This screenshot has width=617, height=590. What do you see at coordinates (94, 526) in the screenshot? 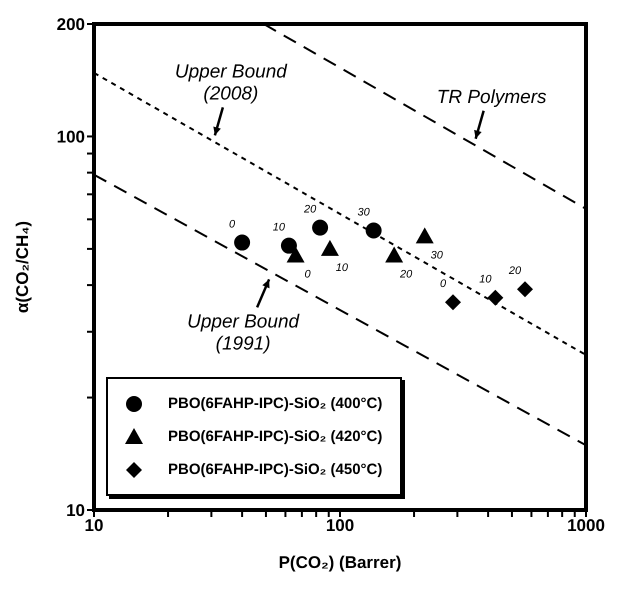
I see `x-tick-label: 10` at bounding box center [94, 526].